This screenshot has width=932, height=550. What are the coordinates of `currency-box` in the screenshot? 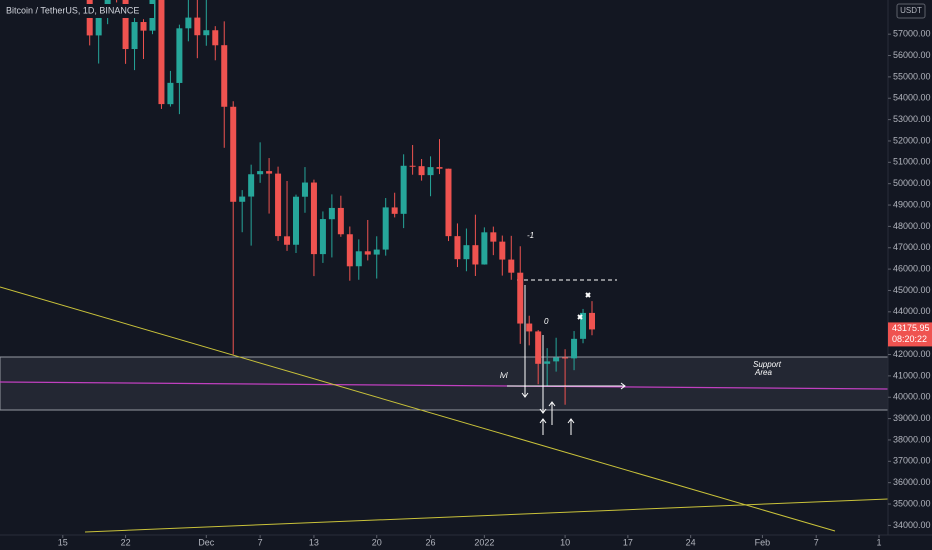 It's located at (911, 11).